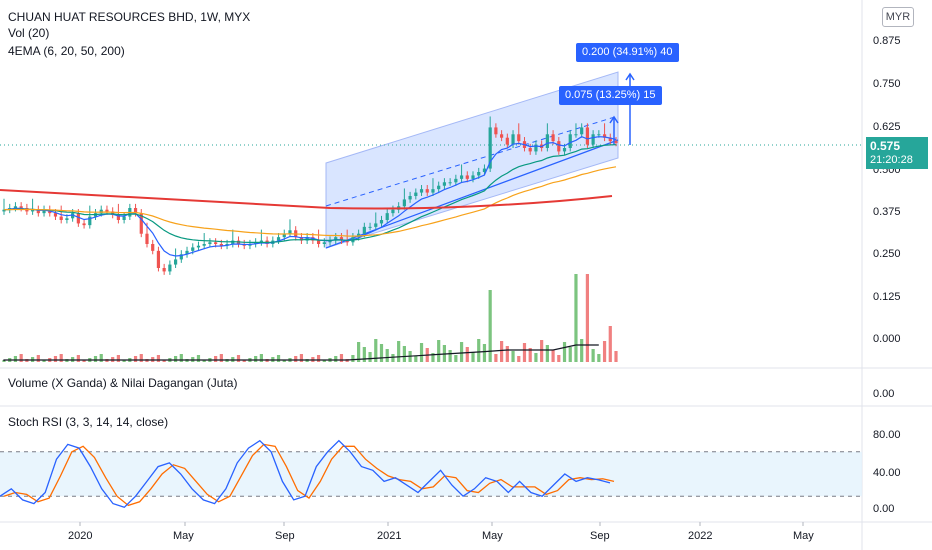 The width and height of the screenshot is (932, 550). What do you see at coordinates (887, 435) in the screenshot?
I see `stoch-tick-label: 80.00` at bounding box center [887, 435].